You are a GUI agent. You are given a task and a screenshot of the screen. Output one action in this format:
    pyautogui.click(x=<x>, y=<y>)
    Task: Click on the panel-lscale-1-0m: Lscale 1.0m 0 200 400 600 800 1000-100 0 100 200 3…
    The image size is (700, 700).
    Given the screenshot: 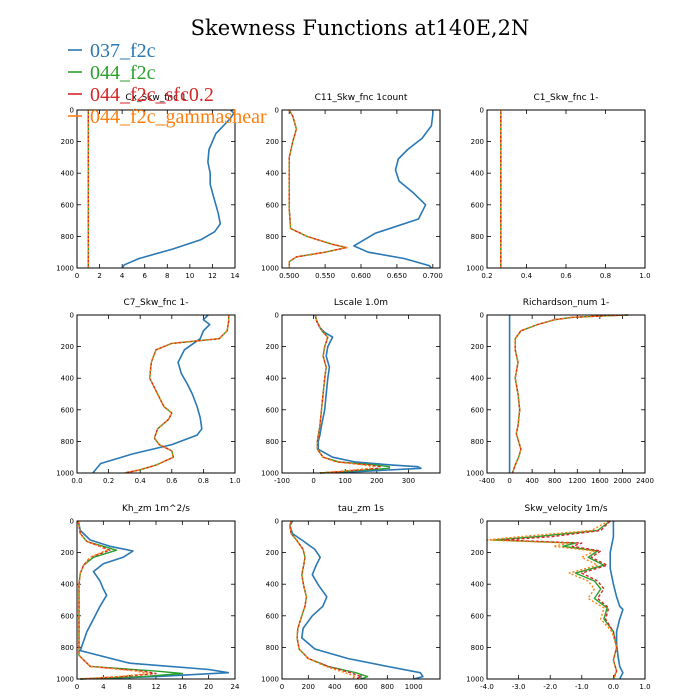 What is the action you would take?
    pyautogui.click(x=351, y=391)
    